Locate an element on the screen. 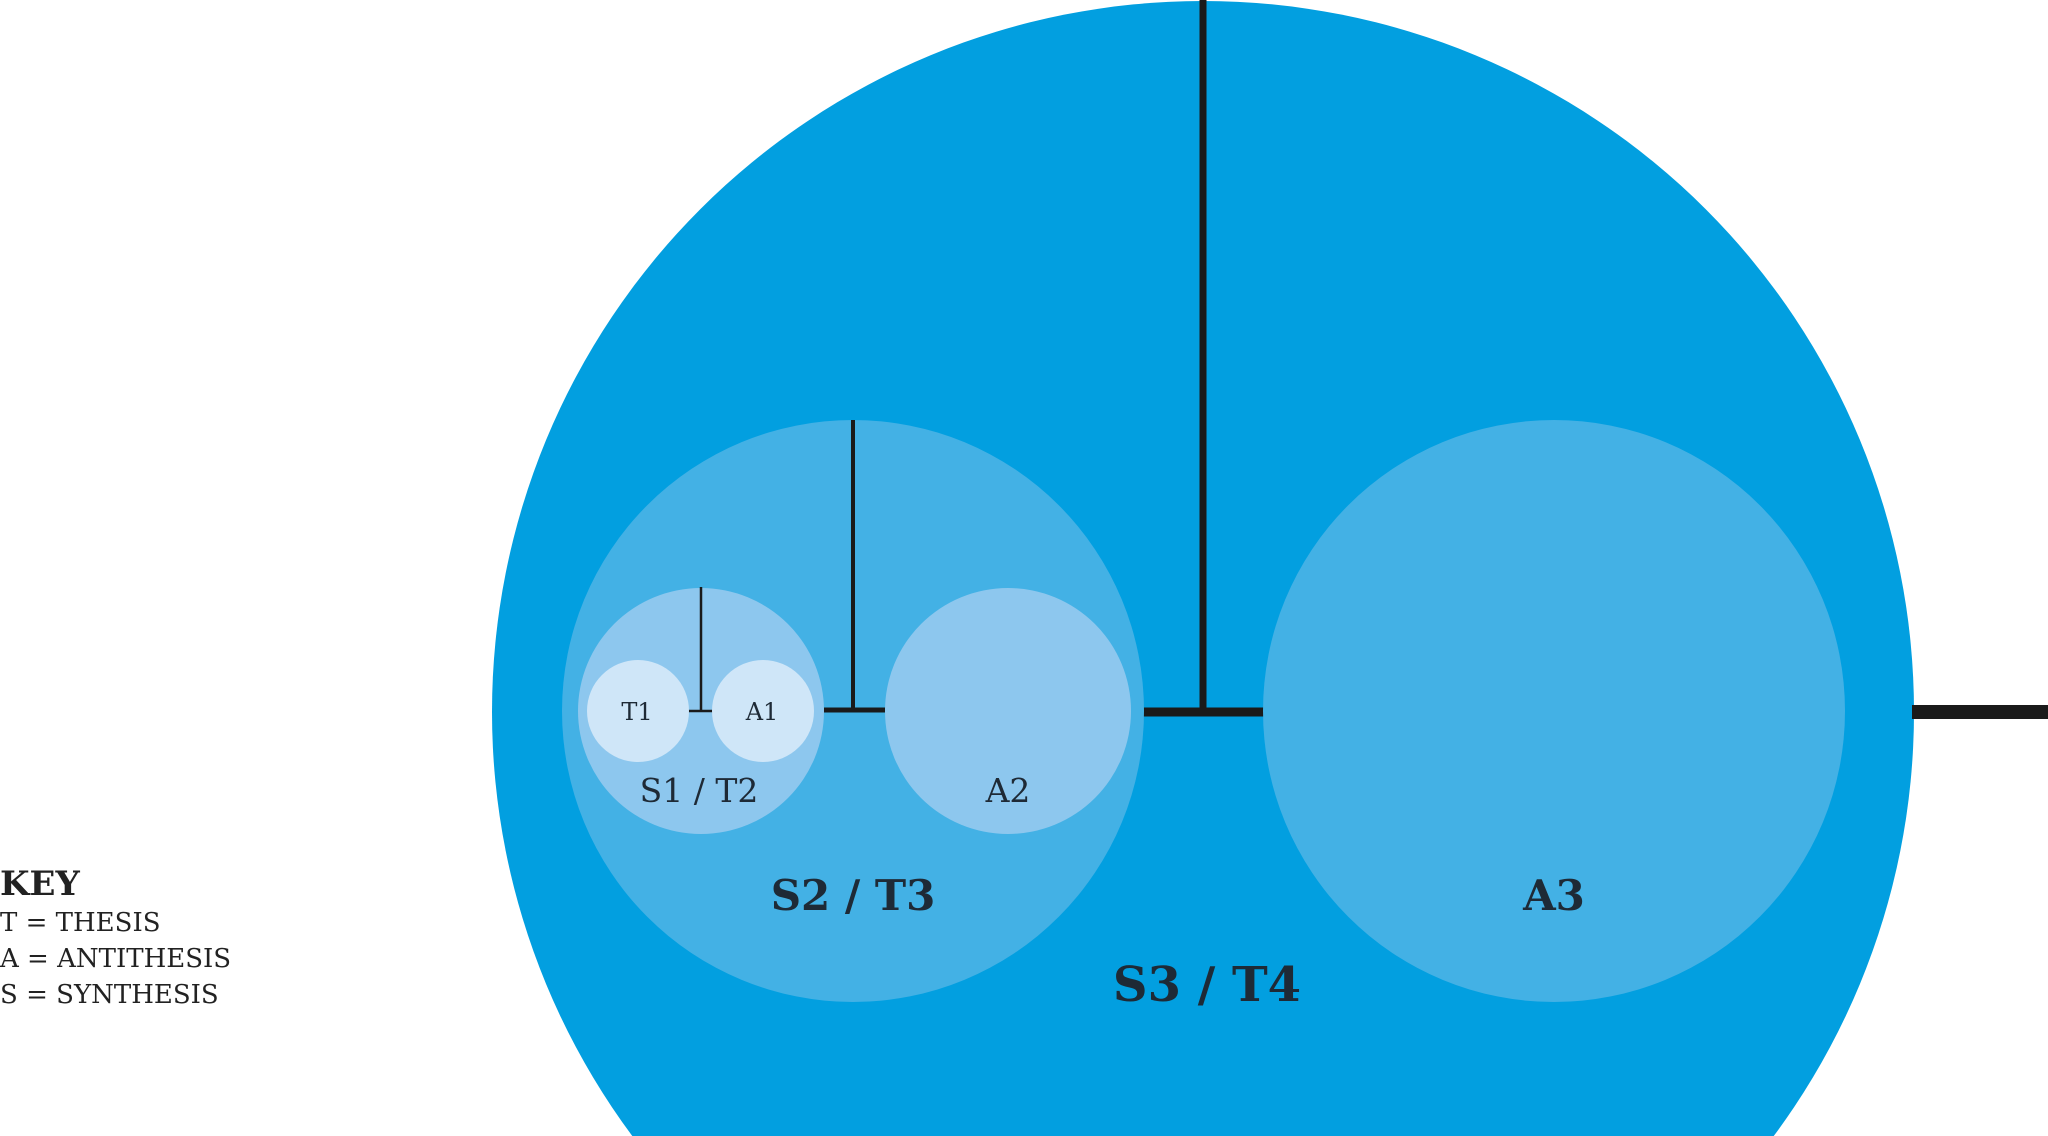  a1-circle is located at coordinates (763, 711).